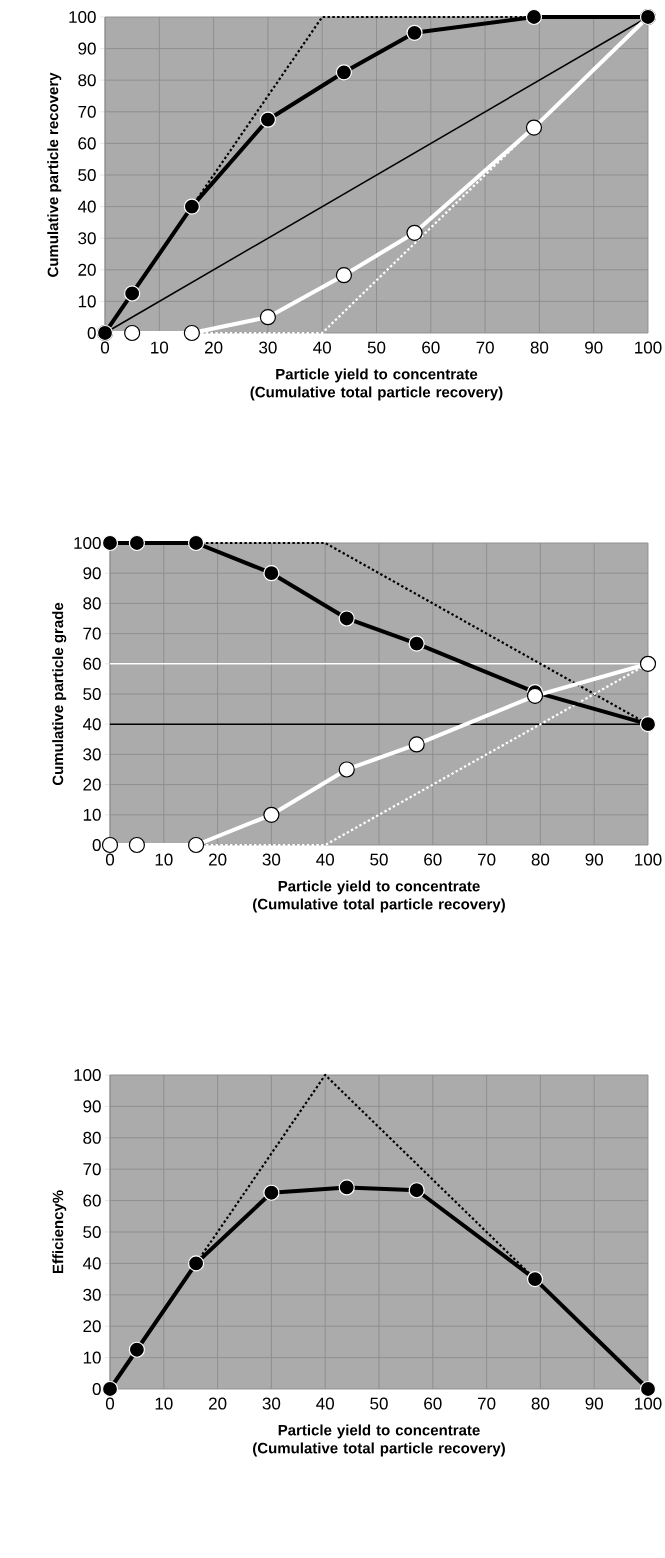 Image resolution: width=665 pixels, height=1558 pixels. I want to click on y-axis-title: Efficiency%, so click(59, 1232).